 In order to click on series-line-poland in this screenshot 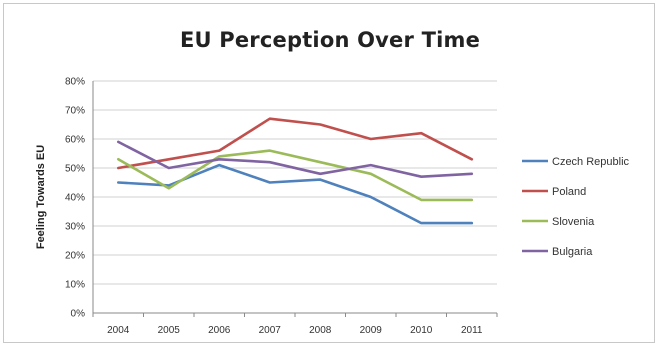, I will do `click(295, 143)`.